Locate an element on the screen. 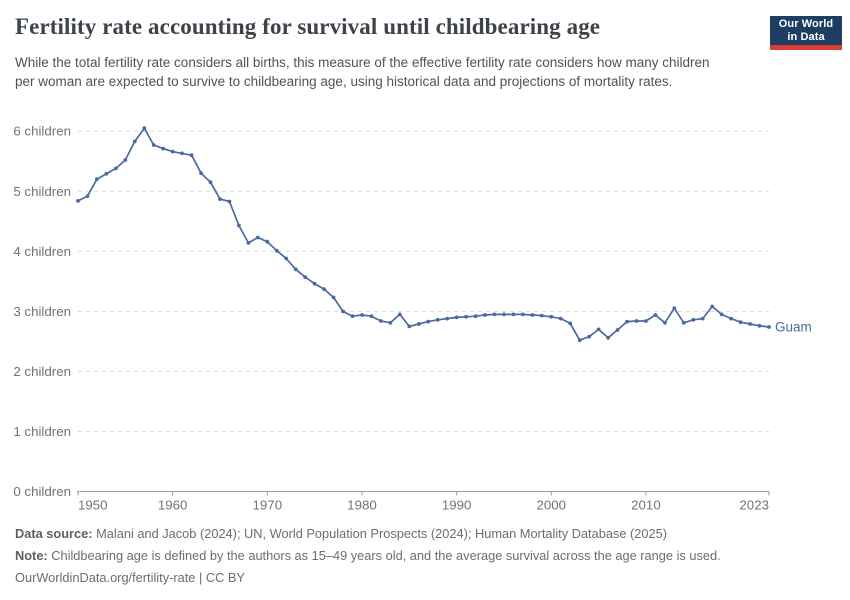  x-tick-label: 2000 is located at coordinates (551, 505).